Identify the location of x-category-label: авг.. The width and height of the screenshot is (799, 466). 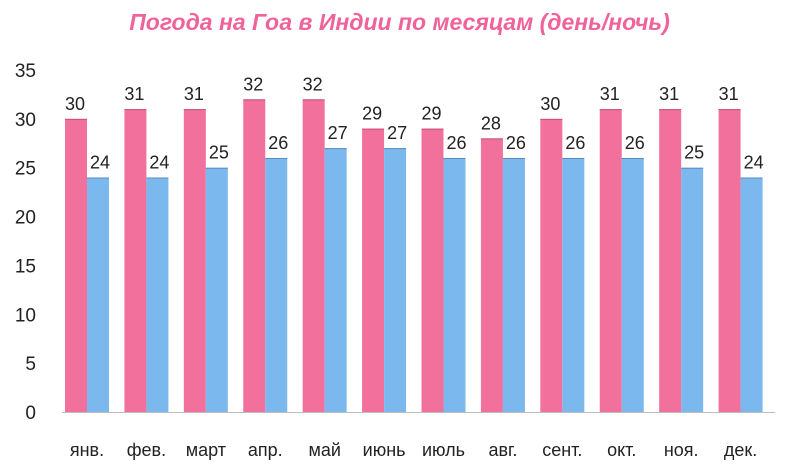
(502, 450).